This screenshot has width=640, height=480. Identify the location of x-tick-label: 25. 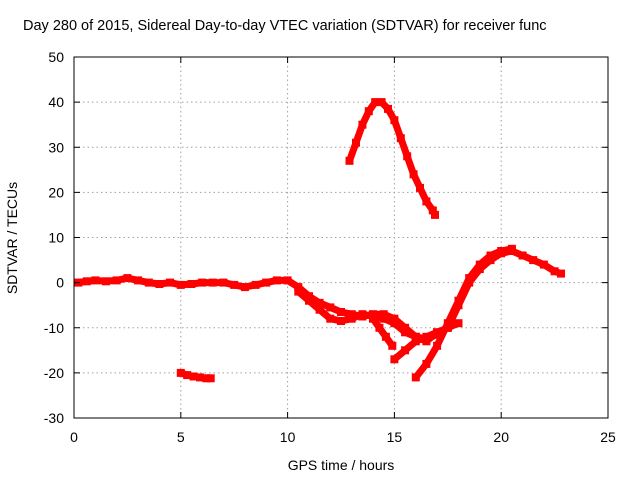
(608, 437).